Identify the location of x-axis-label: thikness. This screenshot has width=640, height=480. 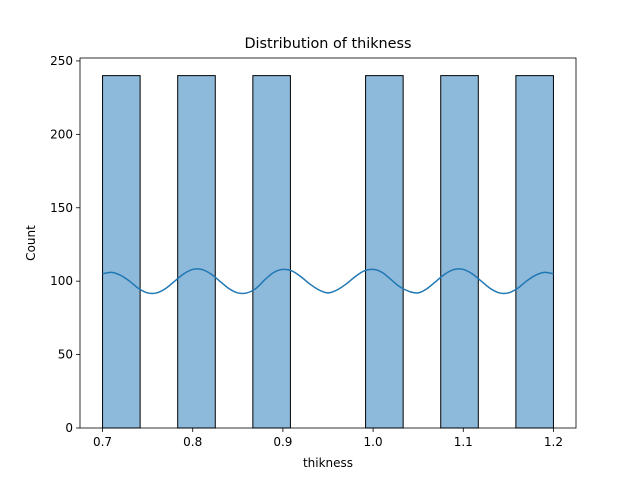
(328, 463).